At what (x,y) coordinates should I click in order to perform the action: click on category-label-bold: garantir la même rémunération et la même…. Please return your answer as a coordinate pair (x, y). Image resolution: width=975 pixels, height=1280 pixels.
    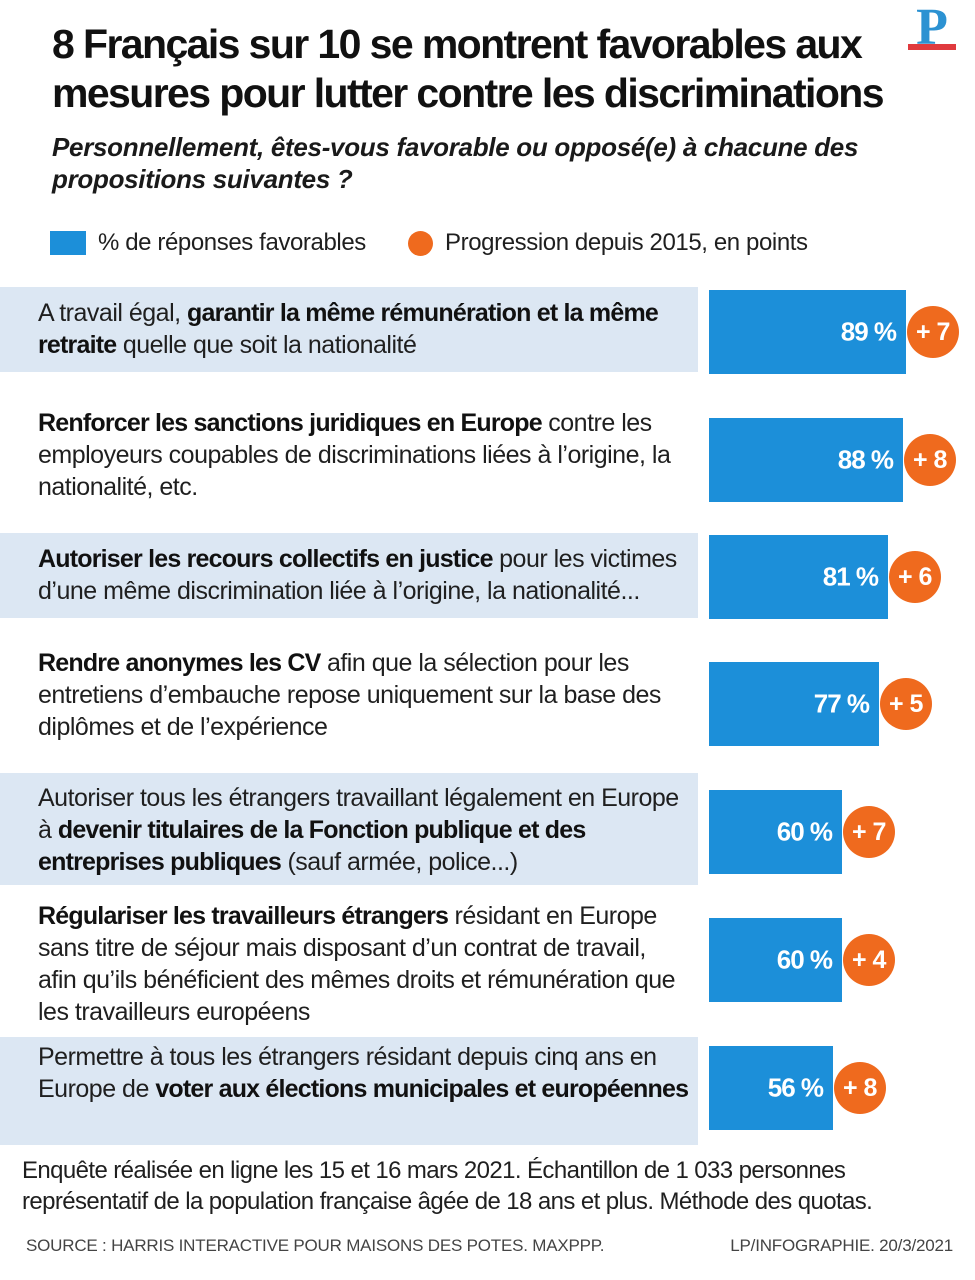
    Looking at the image, I should click on (348, 329).